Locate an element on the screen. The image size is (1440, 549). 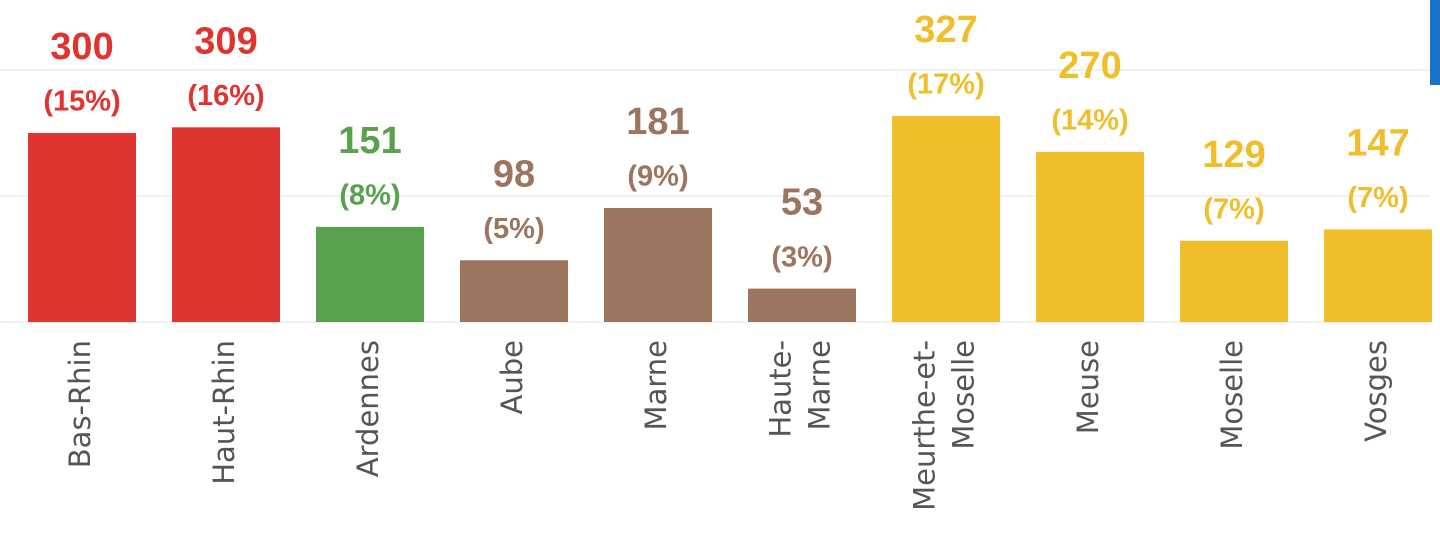
x-tick: Ardennes is located at coordinates (368, 408).